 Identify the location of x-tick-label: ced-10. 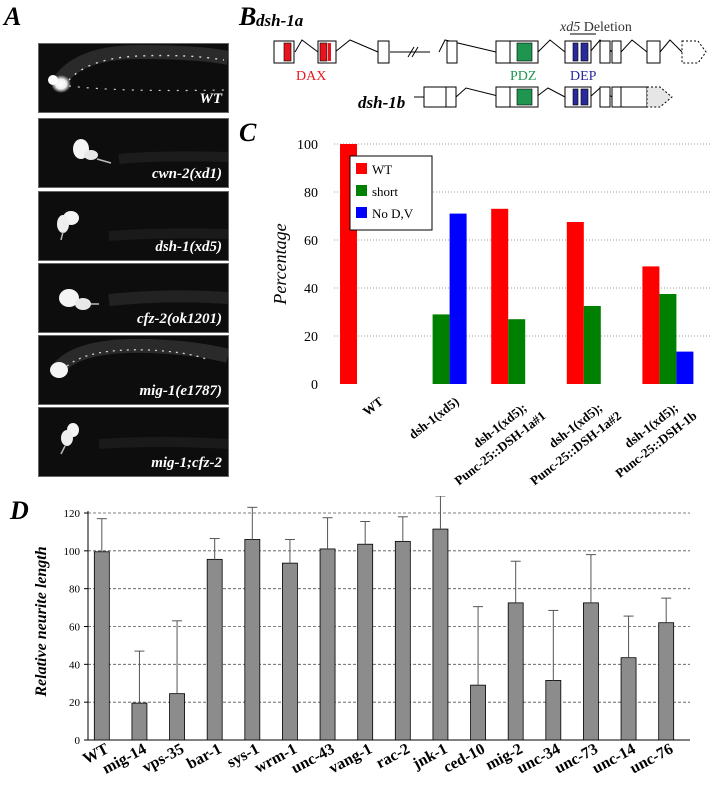
(464, 759).